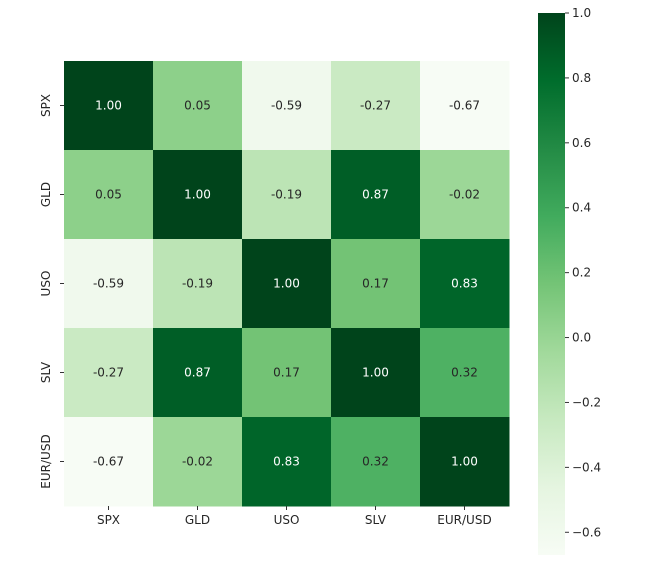  Describe the element at coordinates (46, 461) in the screenshot. I see `y-tick-label: EUR/USD` at that location.